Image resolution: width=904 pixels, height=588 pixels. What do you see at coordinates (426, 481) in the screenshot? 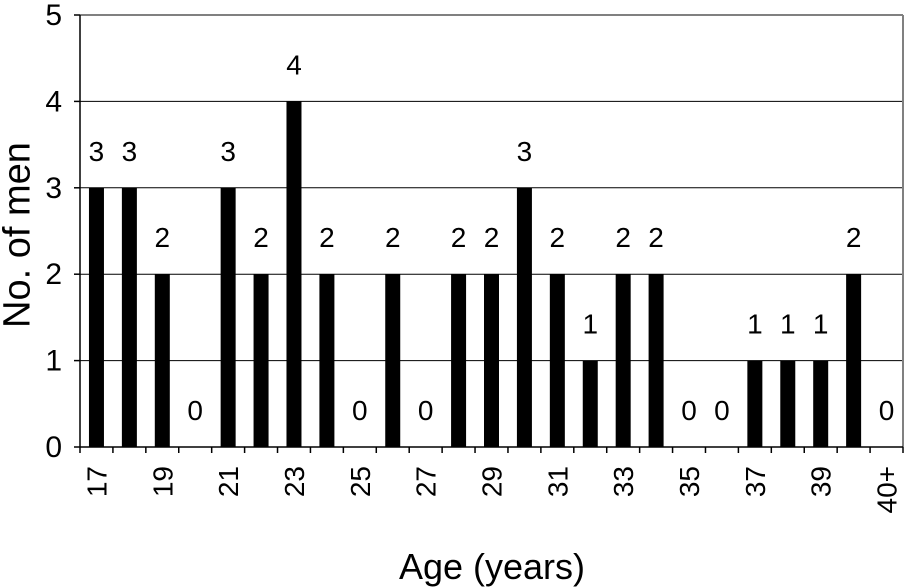
I see `x-tick-label: 27` at bounding box center [426, 481].